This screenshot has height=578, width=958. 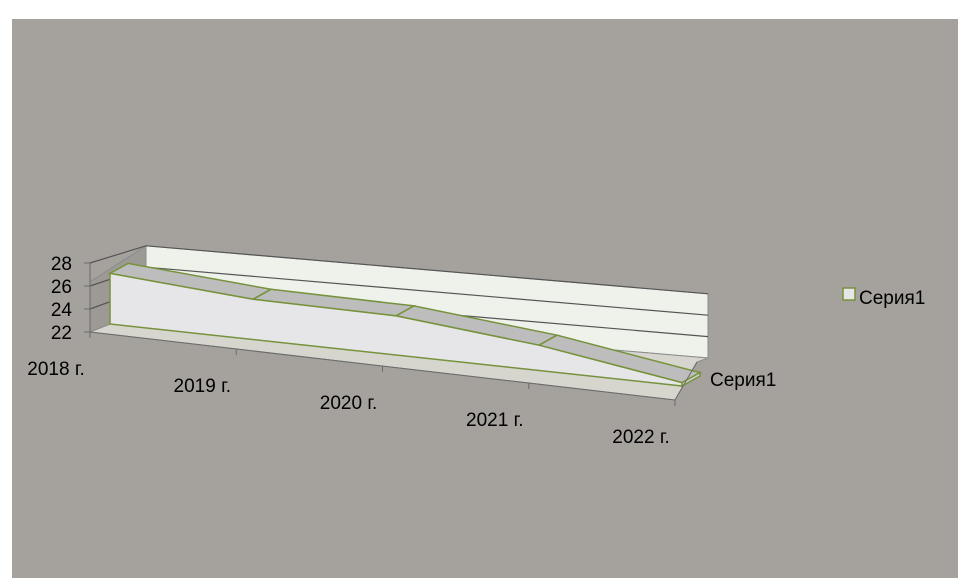 What do you see at coordinates (202, 386) in the screenshot?
I see `x-tick-label: 2019 г.` at bounding box center [202, 386].